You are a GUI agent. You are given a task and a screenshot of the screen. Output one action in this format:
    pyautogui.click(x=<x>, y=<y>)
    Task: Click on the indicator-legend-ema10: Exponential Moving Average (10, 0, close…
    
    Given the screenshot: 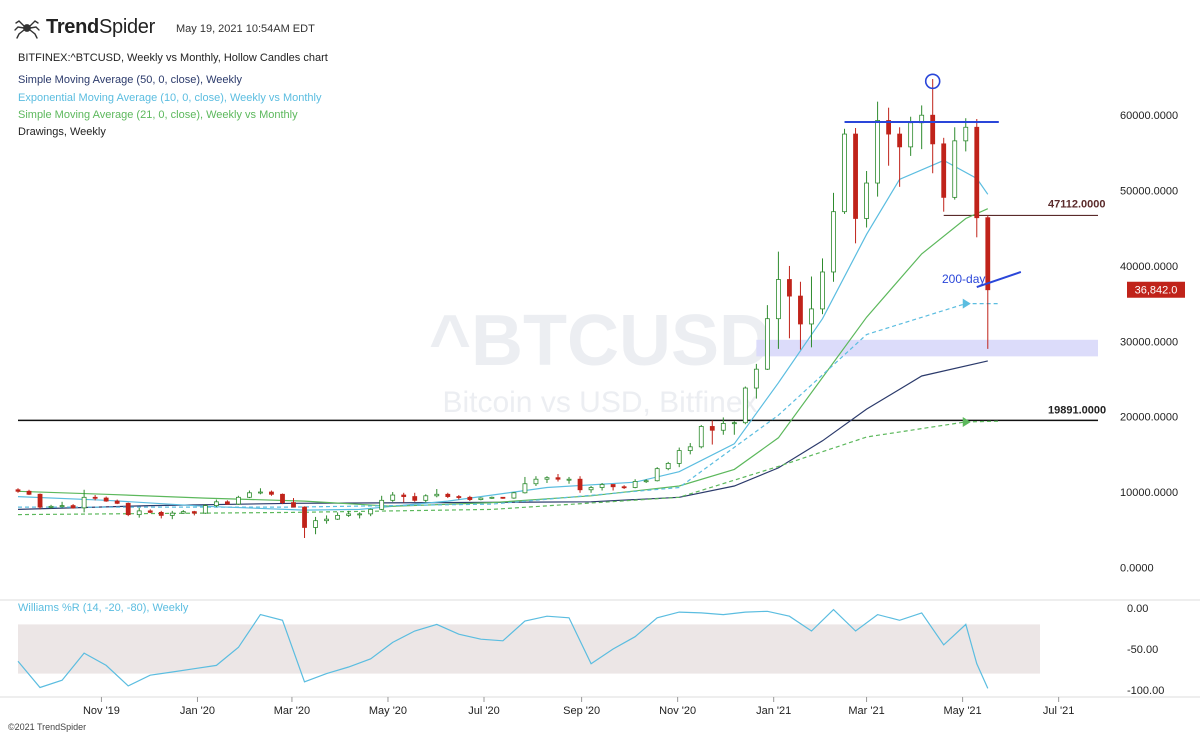 What is the action you would take?
    pyautogui.click(x=169, y=98)
    